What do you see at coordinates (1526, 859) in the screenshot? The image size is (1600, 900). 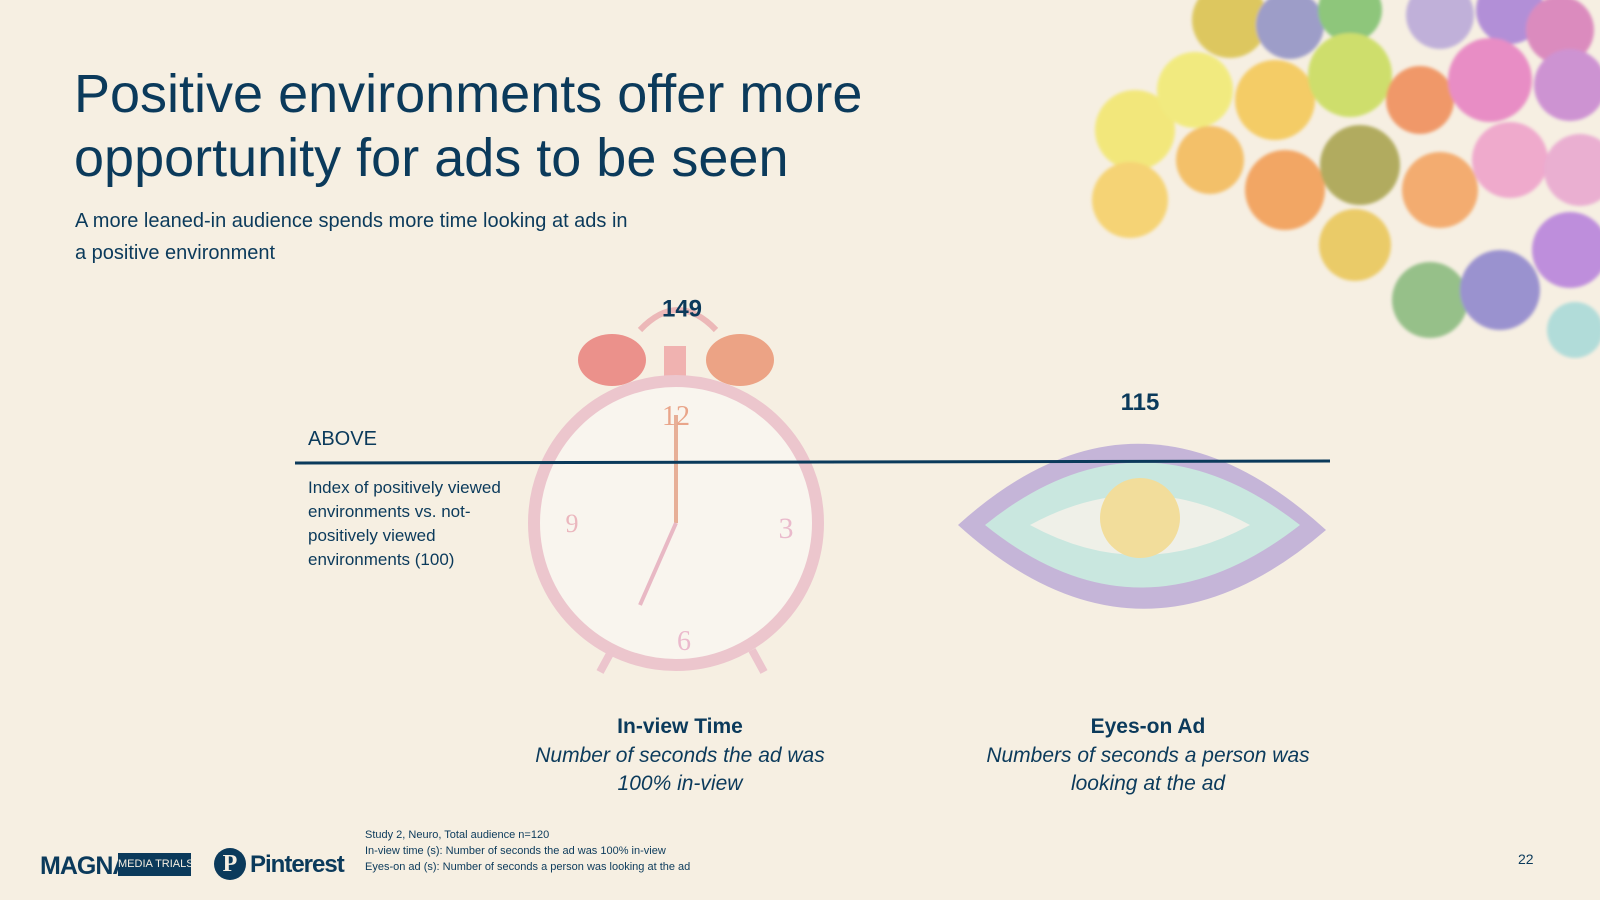 I see `page-number: 22` at bounding box center [1526, 859].